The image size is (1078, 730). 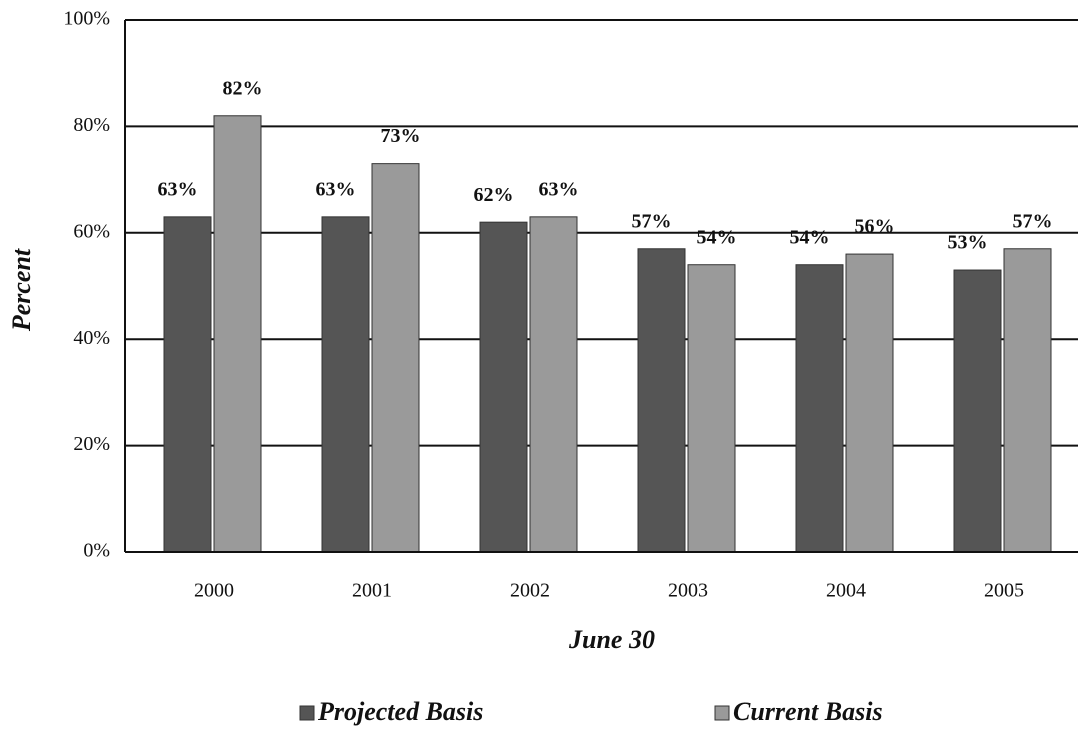 What do you see at coordinates (400, 711) in the screenshot?
I see `legend-label: Projected Basis` at bounding box center [400, 711].